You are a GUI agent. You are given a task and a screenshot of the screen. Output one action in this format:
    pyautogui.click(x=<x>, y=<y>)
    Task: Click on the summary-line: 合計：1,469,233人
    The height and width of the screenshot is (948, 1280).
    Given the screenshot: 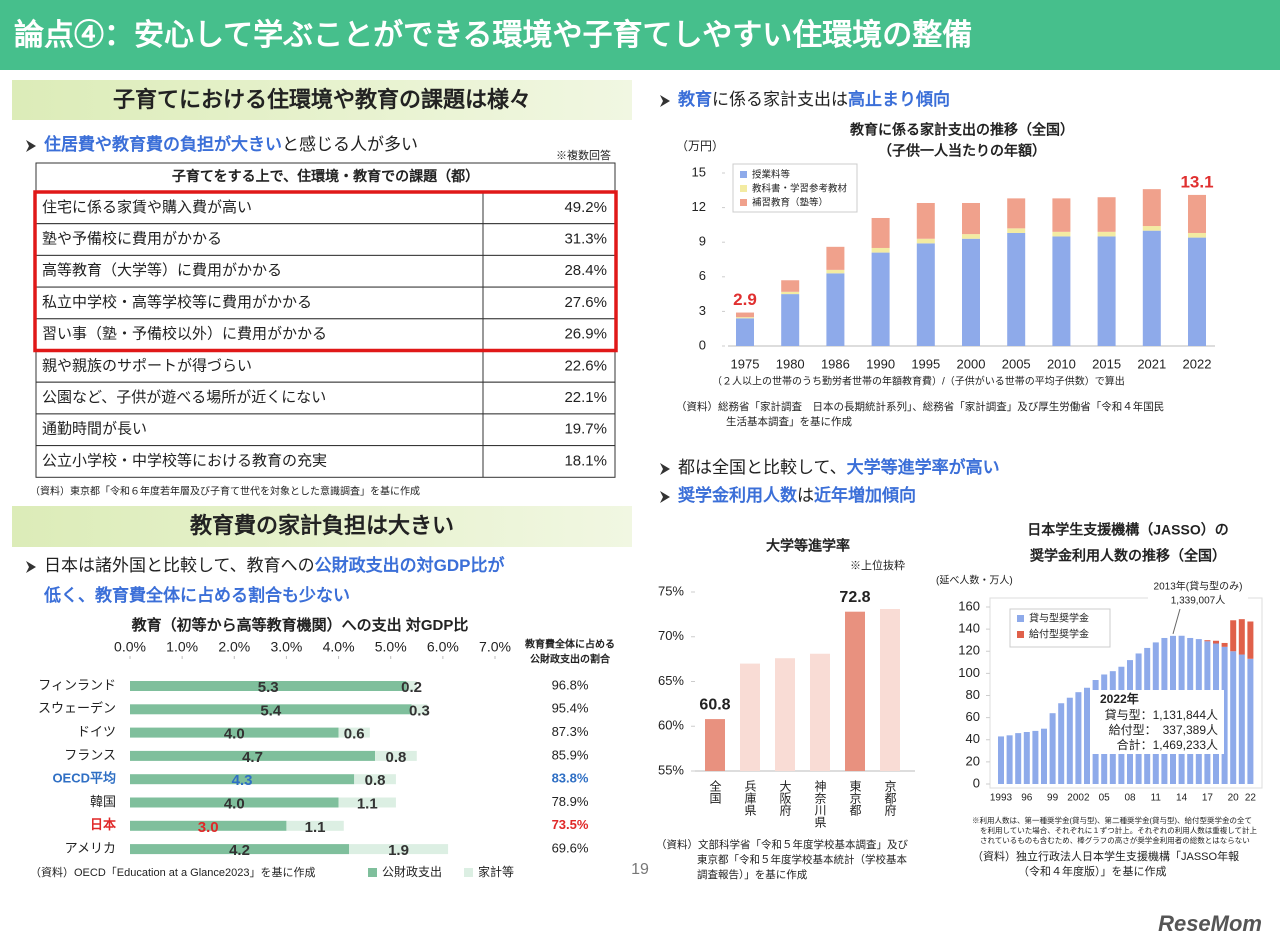 What is the action you would take?
    pyautogui.click(x=1167, y=744)
    